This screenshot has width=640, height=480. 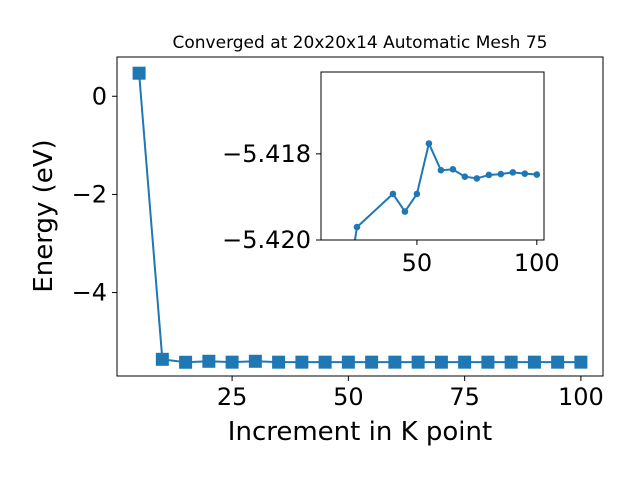 I want to click on main-x-tick-label: 75, so click(x=464, y=397).